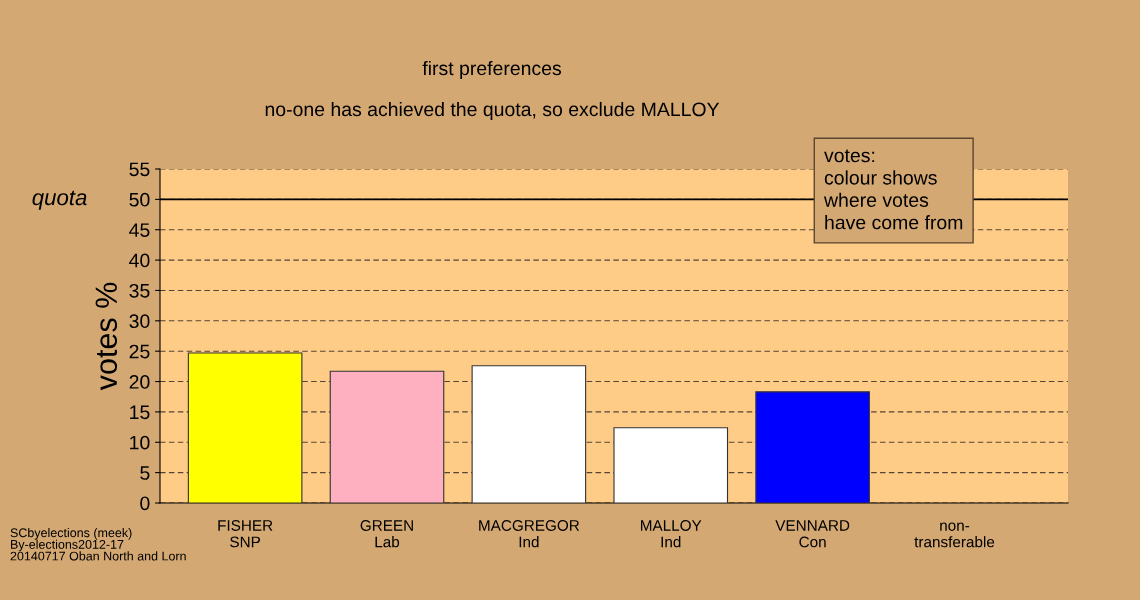 This screenshot has width=1140, height=600. What do you see at coordinates (145, 473) in the screenshot?
I see `y-tick-label: 5` at bounding box center [145, 473].